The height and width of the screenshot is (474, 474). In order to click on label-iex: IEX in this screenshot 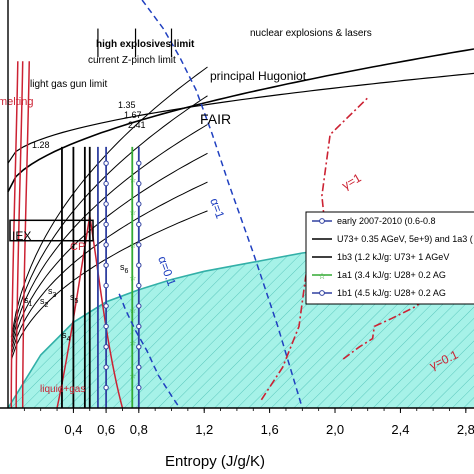, I will do `click(21, 236)`.